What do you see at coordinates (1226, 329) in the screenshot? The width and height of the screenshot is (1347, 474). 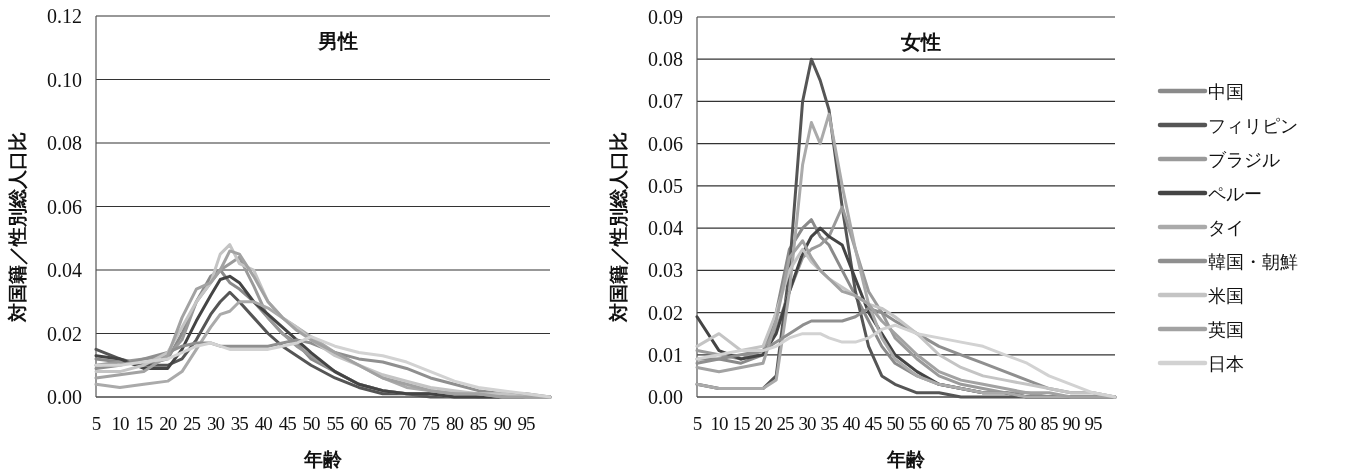 I see `legend-label: 英国` at bounding box center [1226, 329].